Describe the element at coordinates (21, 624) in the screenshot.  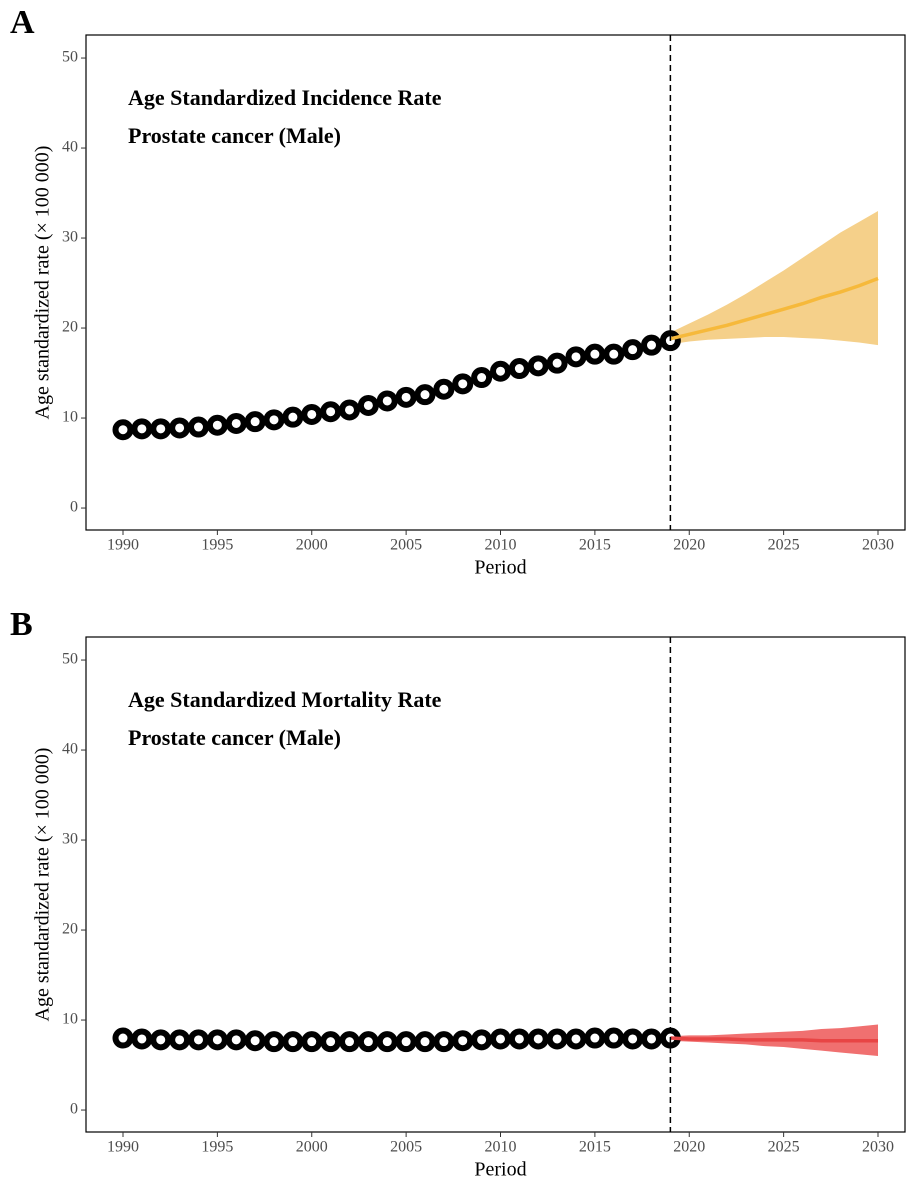
I see `panel-label: B` at that location.